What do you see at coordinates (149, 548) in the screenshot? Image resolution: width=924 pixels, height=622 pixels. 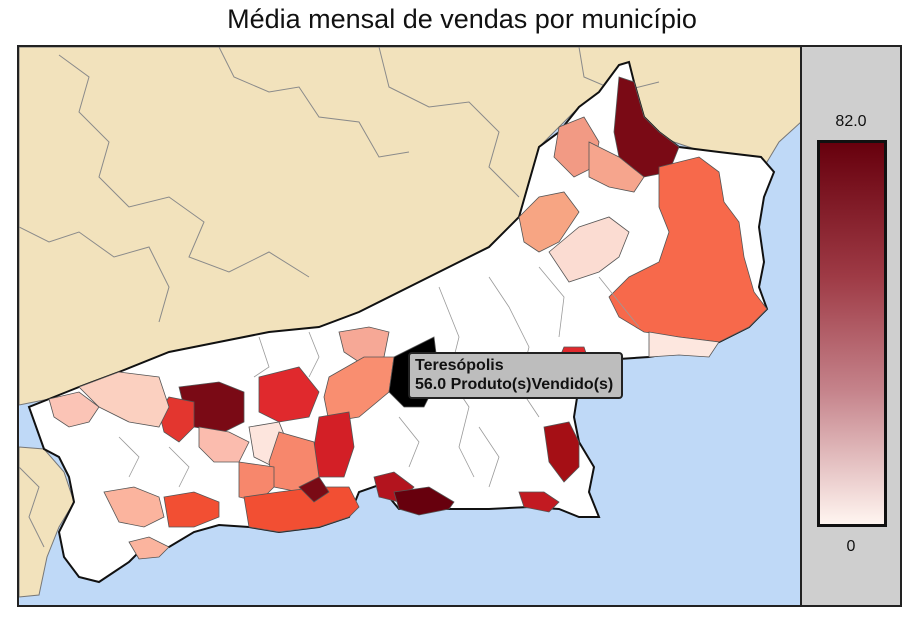 I see `municipality-ilha-grande` at bounding box center [149, 548].